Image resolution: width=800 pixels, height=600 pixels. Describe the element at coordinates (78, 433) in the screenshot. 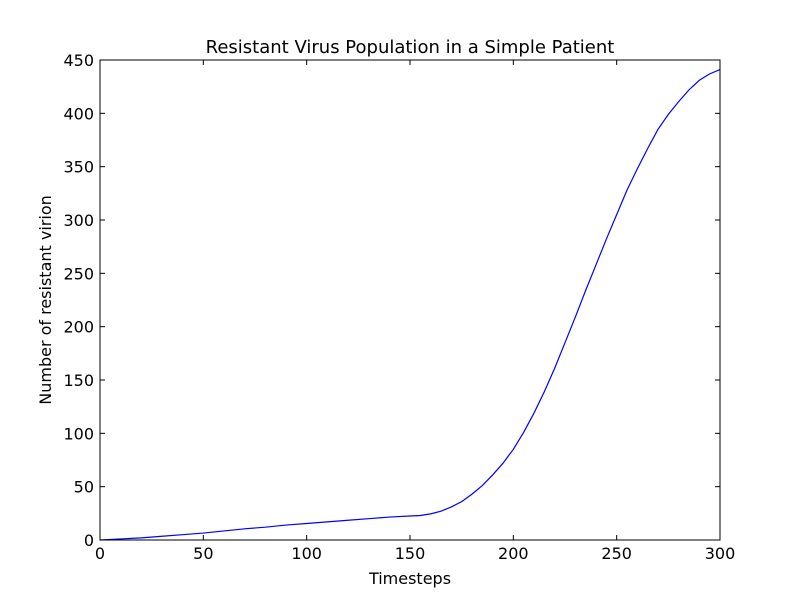

I see `y-tick-label: 100` at that location.